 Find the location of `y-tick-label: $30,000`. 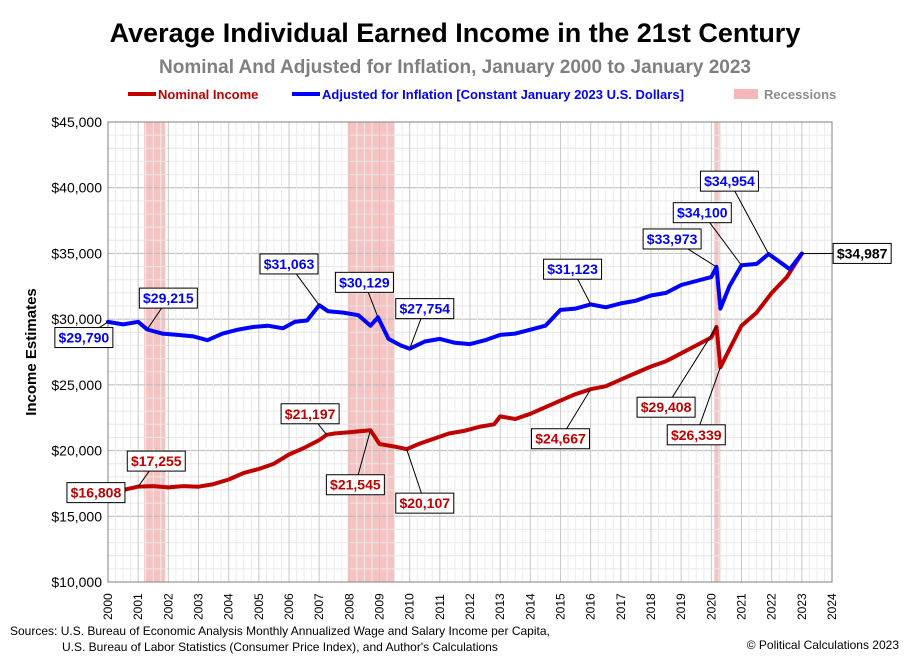

y-tick-label: $30,000 is located at coordinates (76, 319).